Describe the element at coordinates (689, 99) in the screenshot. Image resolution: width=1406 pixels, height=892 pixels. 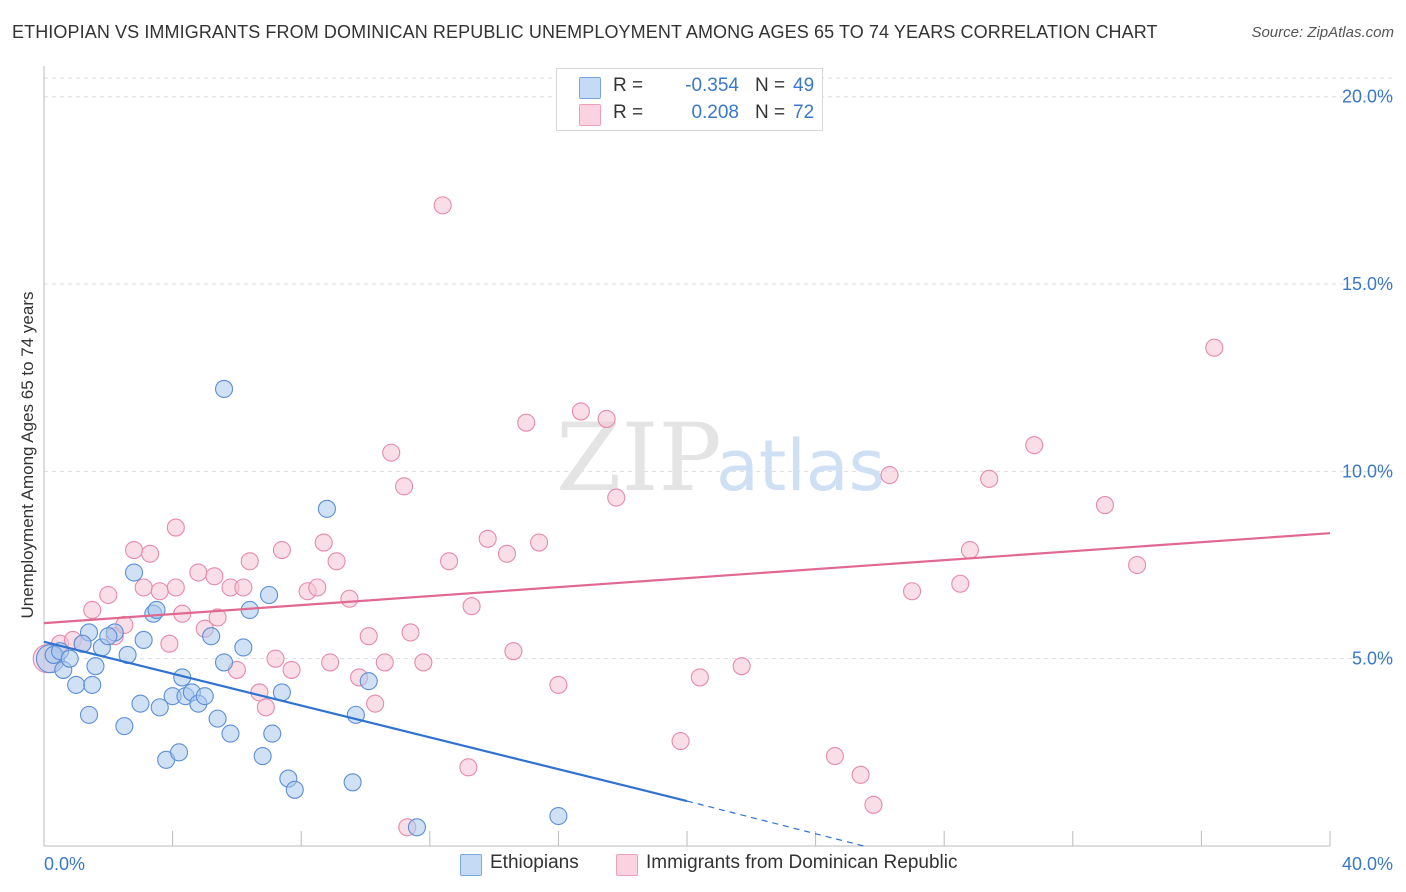
I see `correlation-legend: R = -0.354 N = 49 R = 0.208 N = 72` at that location.